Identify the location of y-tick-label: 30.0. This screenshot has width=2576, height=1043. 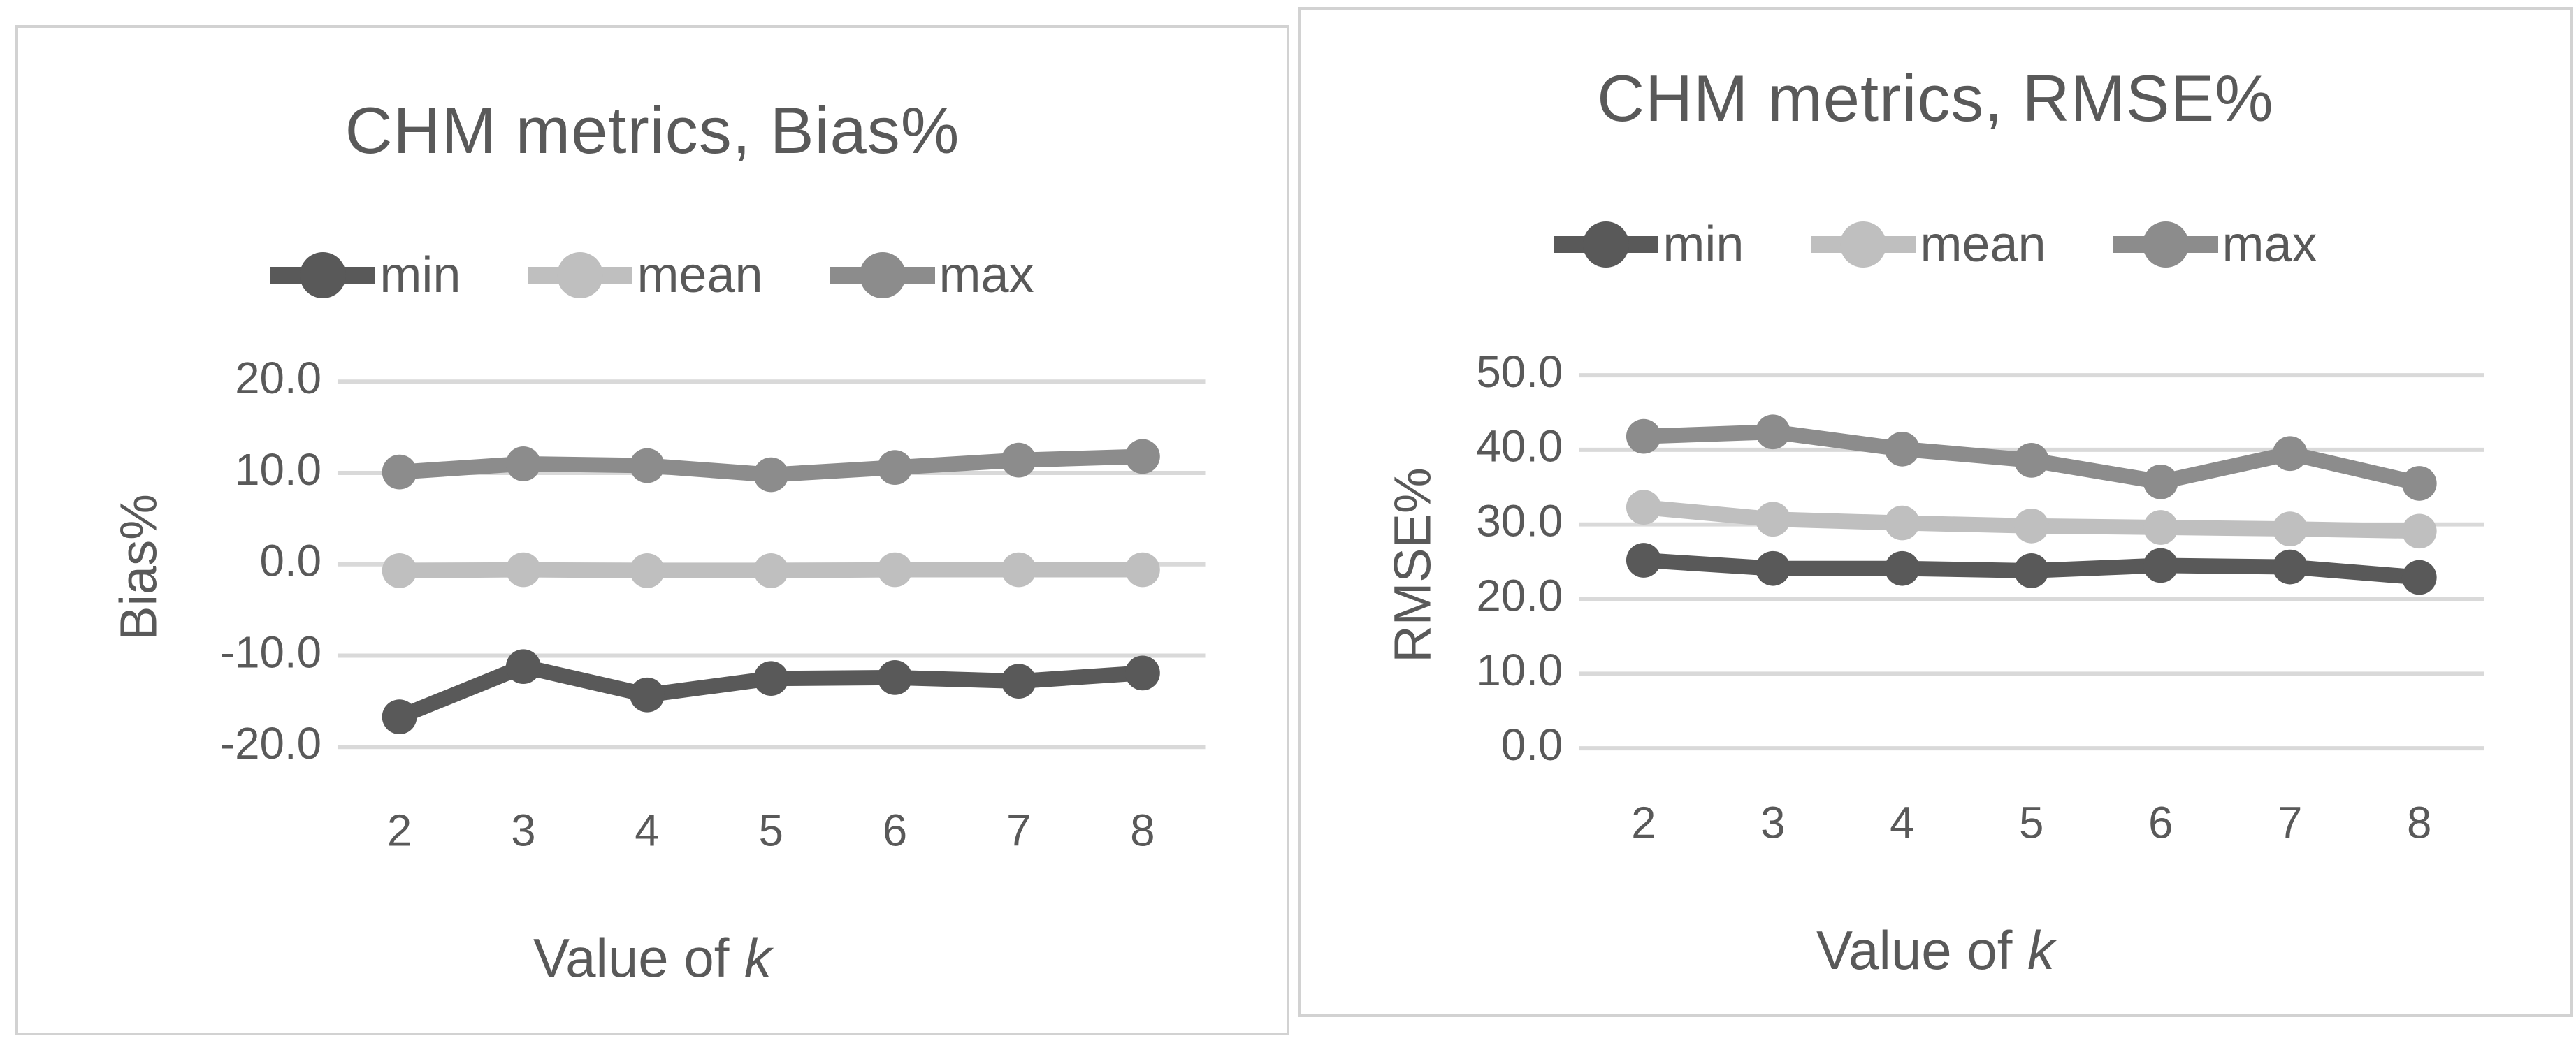
(1519, 521).